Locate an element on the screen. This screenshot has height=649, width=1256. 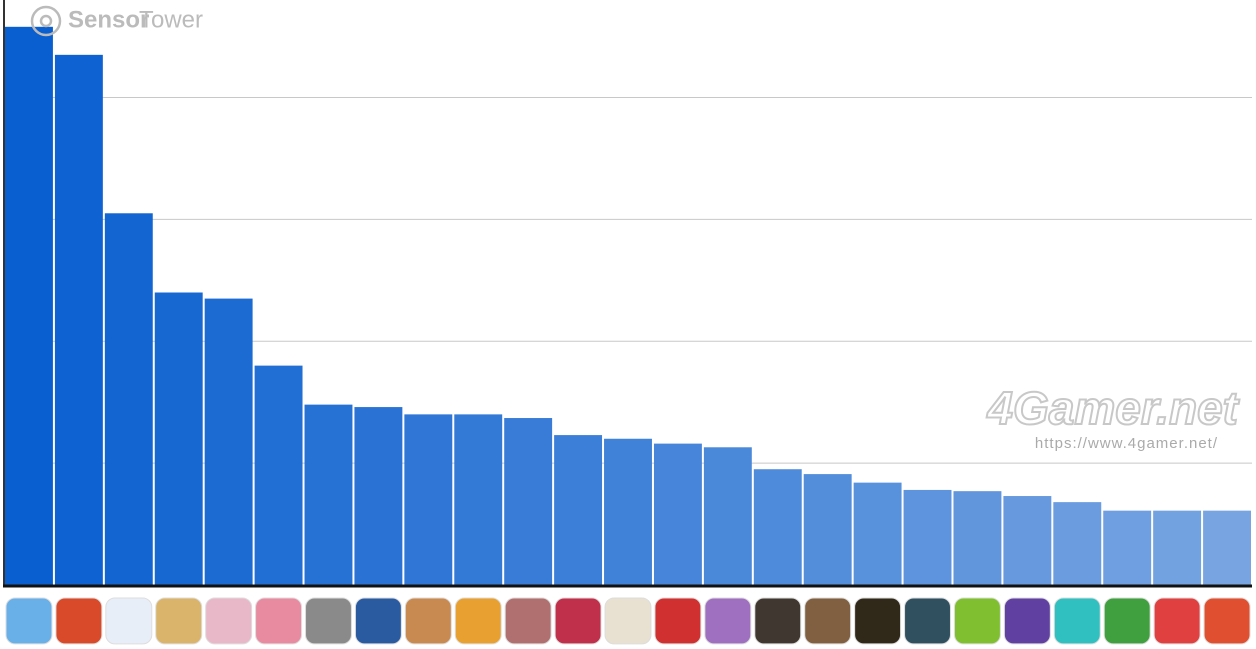
icons is located at coordinates (628, 621).